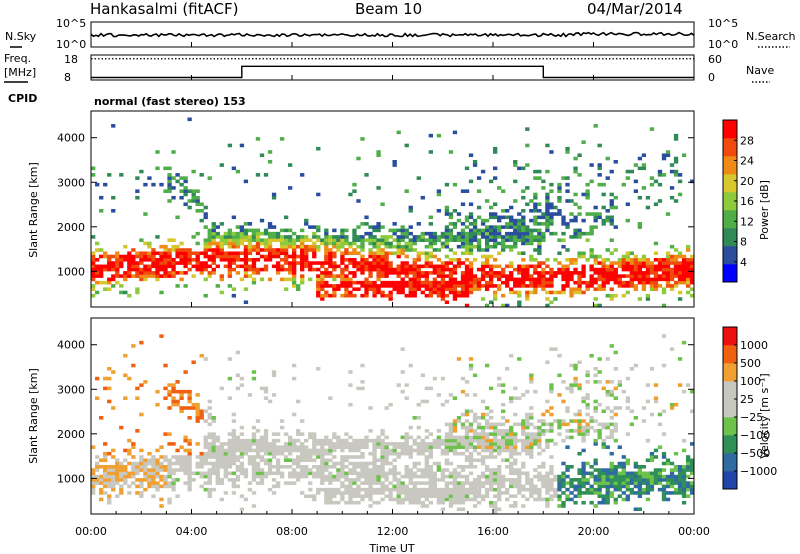 The height and width of the screenshot is (554, 800). Describe the element at coordinates (723, 44) in the screenshot. I see `noise-right-tick-bottom: 10^0` at that location.